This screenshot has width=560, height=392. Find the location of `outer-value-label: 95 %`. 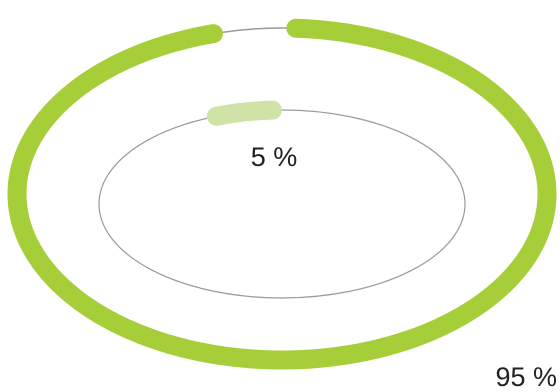

outer-value-label: 95 % is located at coordinates (526, 377).